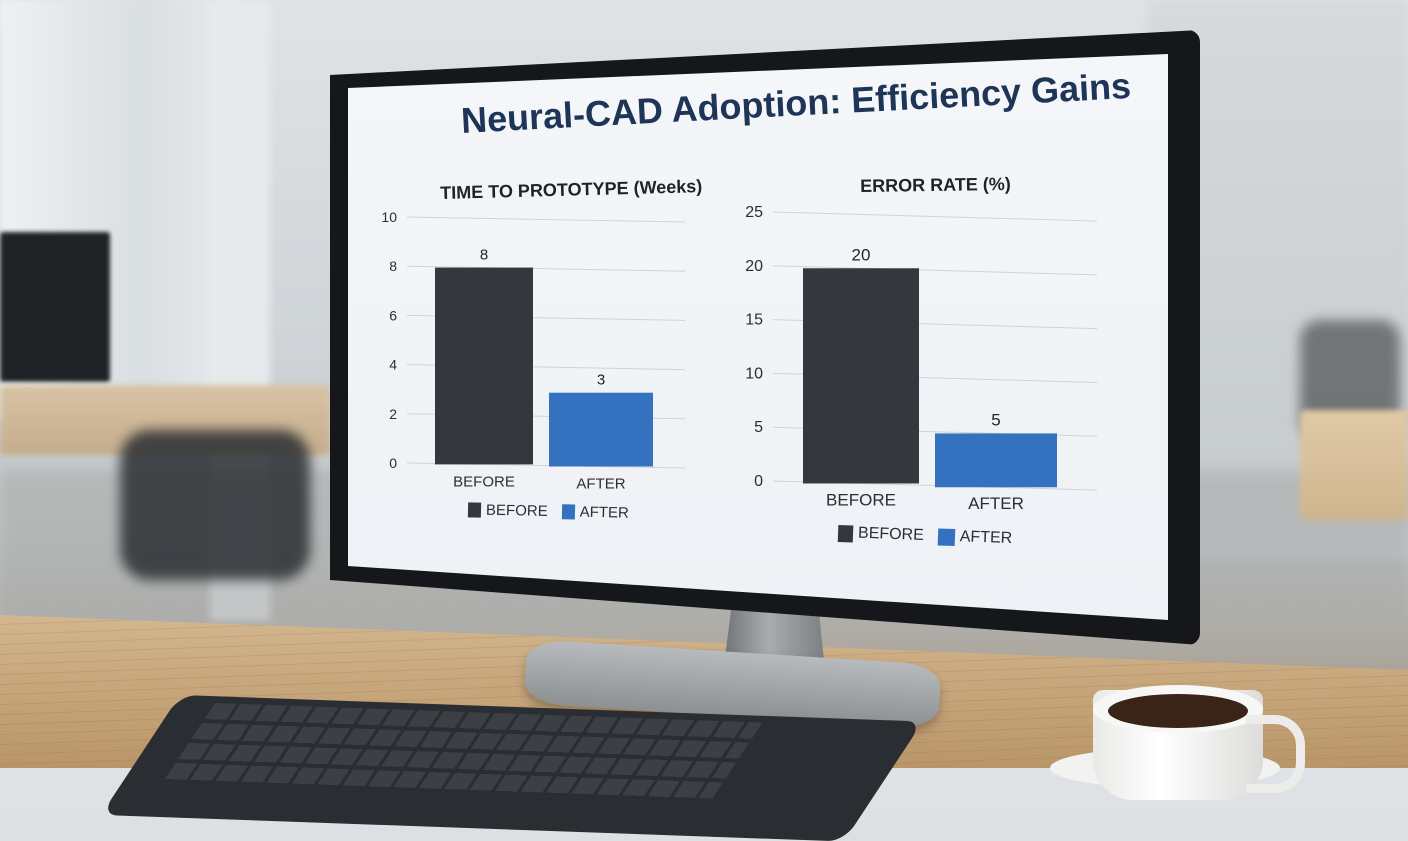 The height and width of the screenshot is (841, 1408). I want to click on data-label: 8, so click(484, 255).